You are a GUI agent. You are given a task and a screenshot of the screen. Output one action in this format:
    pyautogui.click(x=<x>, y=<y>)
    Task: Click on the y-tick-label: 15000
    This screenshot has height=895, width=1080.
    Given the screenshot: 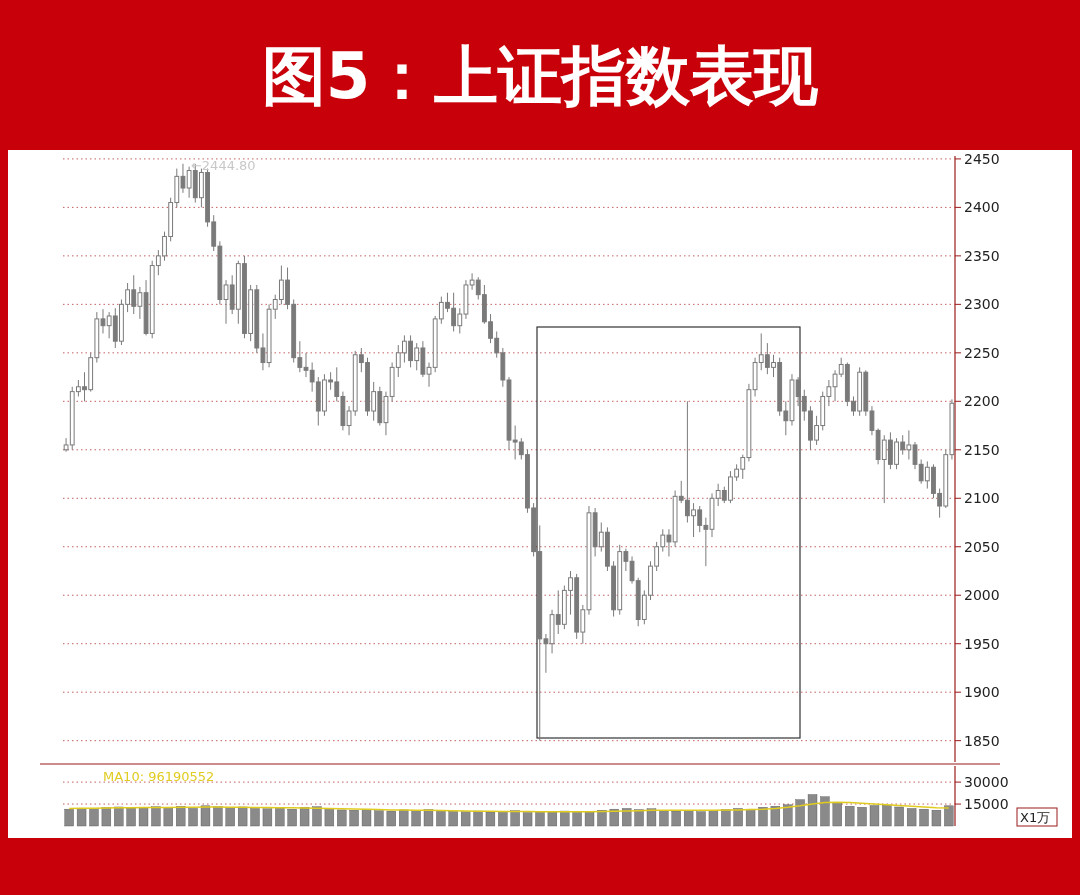 What is the action you would take?
    pyautogui.click(x=986, y=804)
    